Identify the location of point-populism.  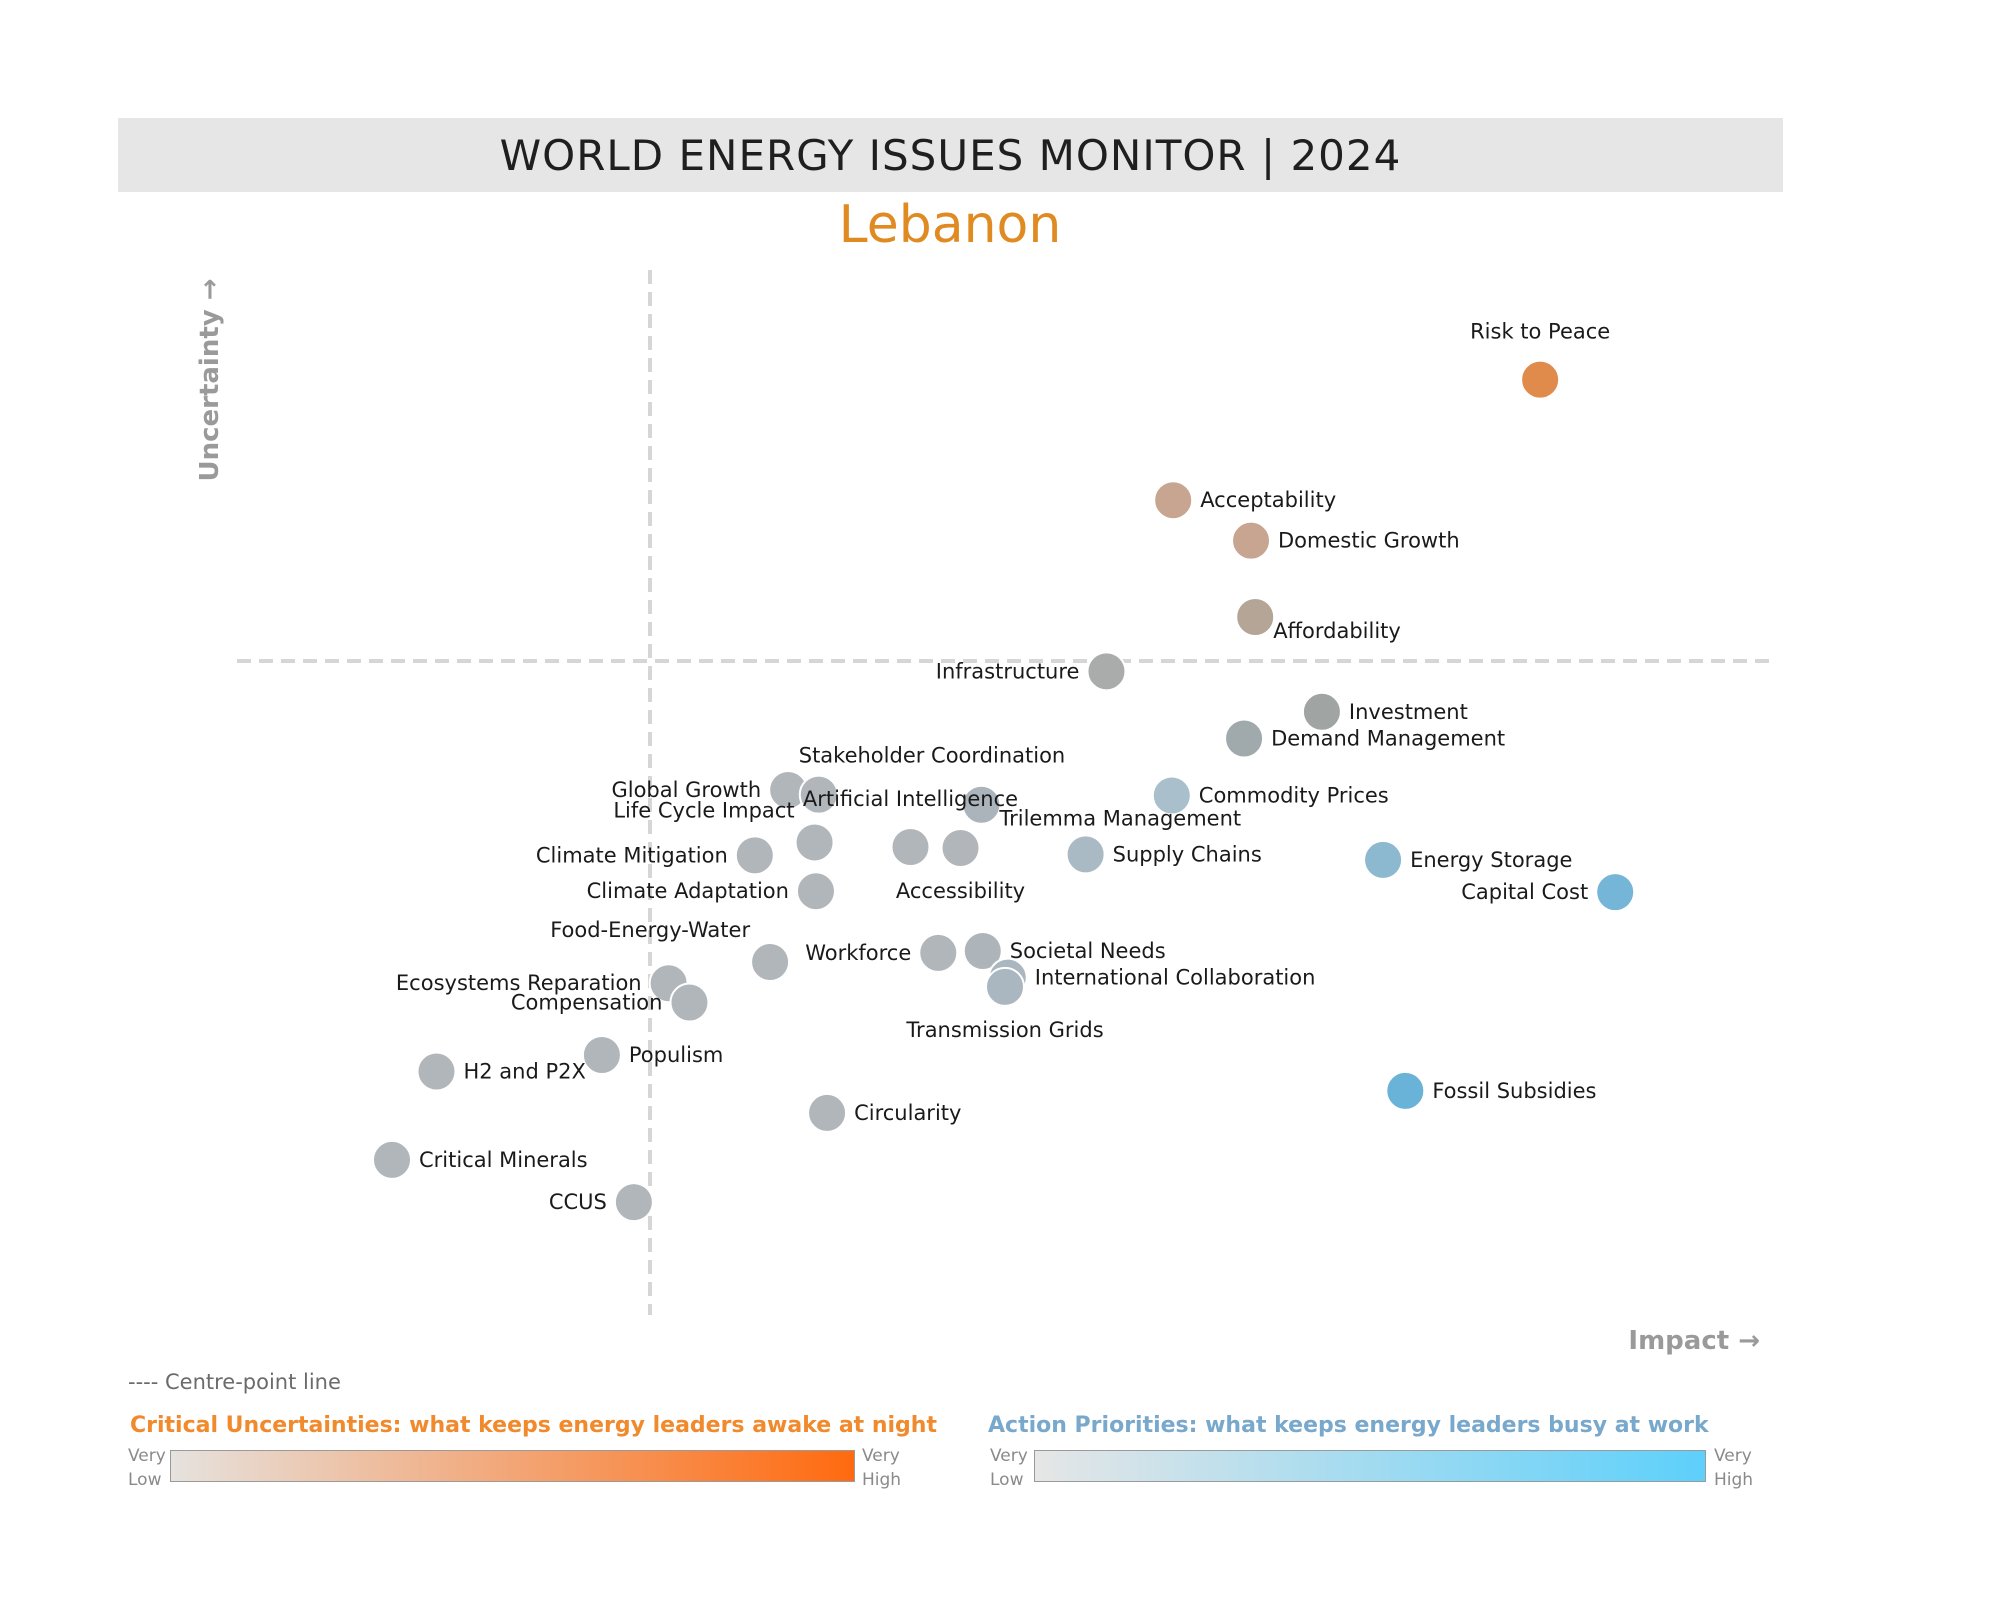
(601, 1054).